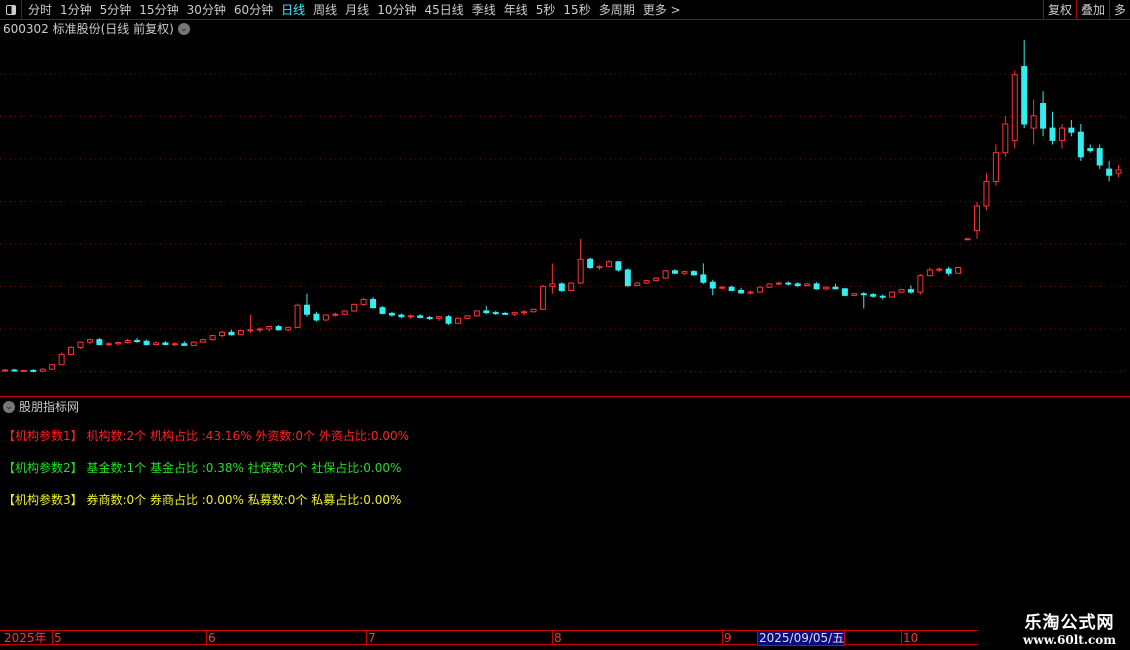 This screenshot has height=650, width=1130. Describe the element at coordinates (565, 396) in the screenshot. I see `panel-divider` at that location.